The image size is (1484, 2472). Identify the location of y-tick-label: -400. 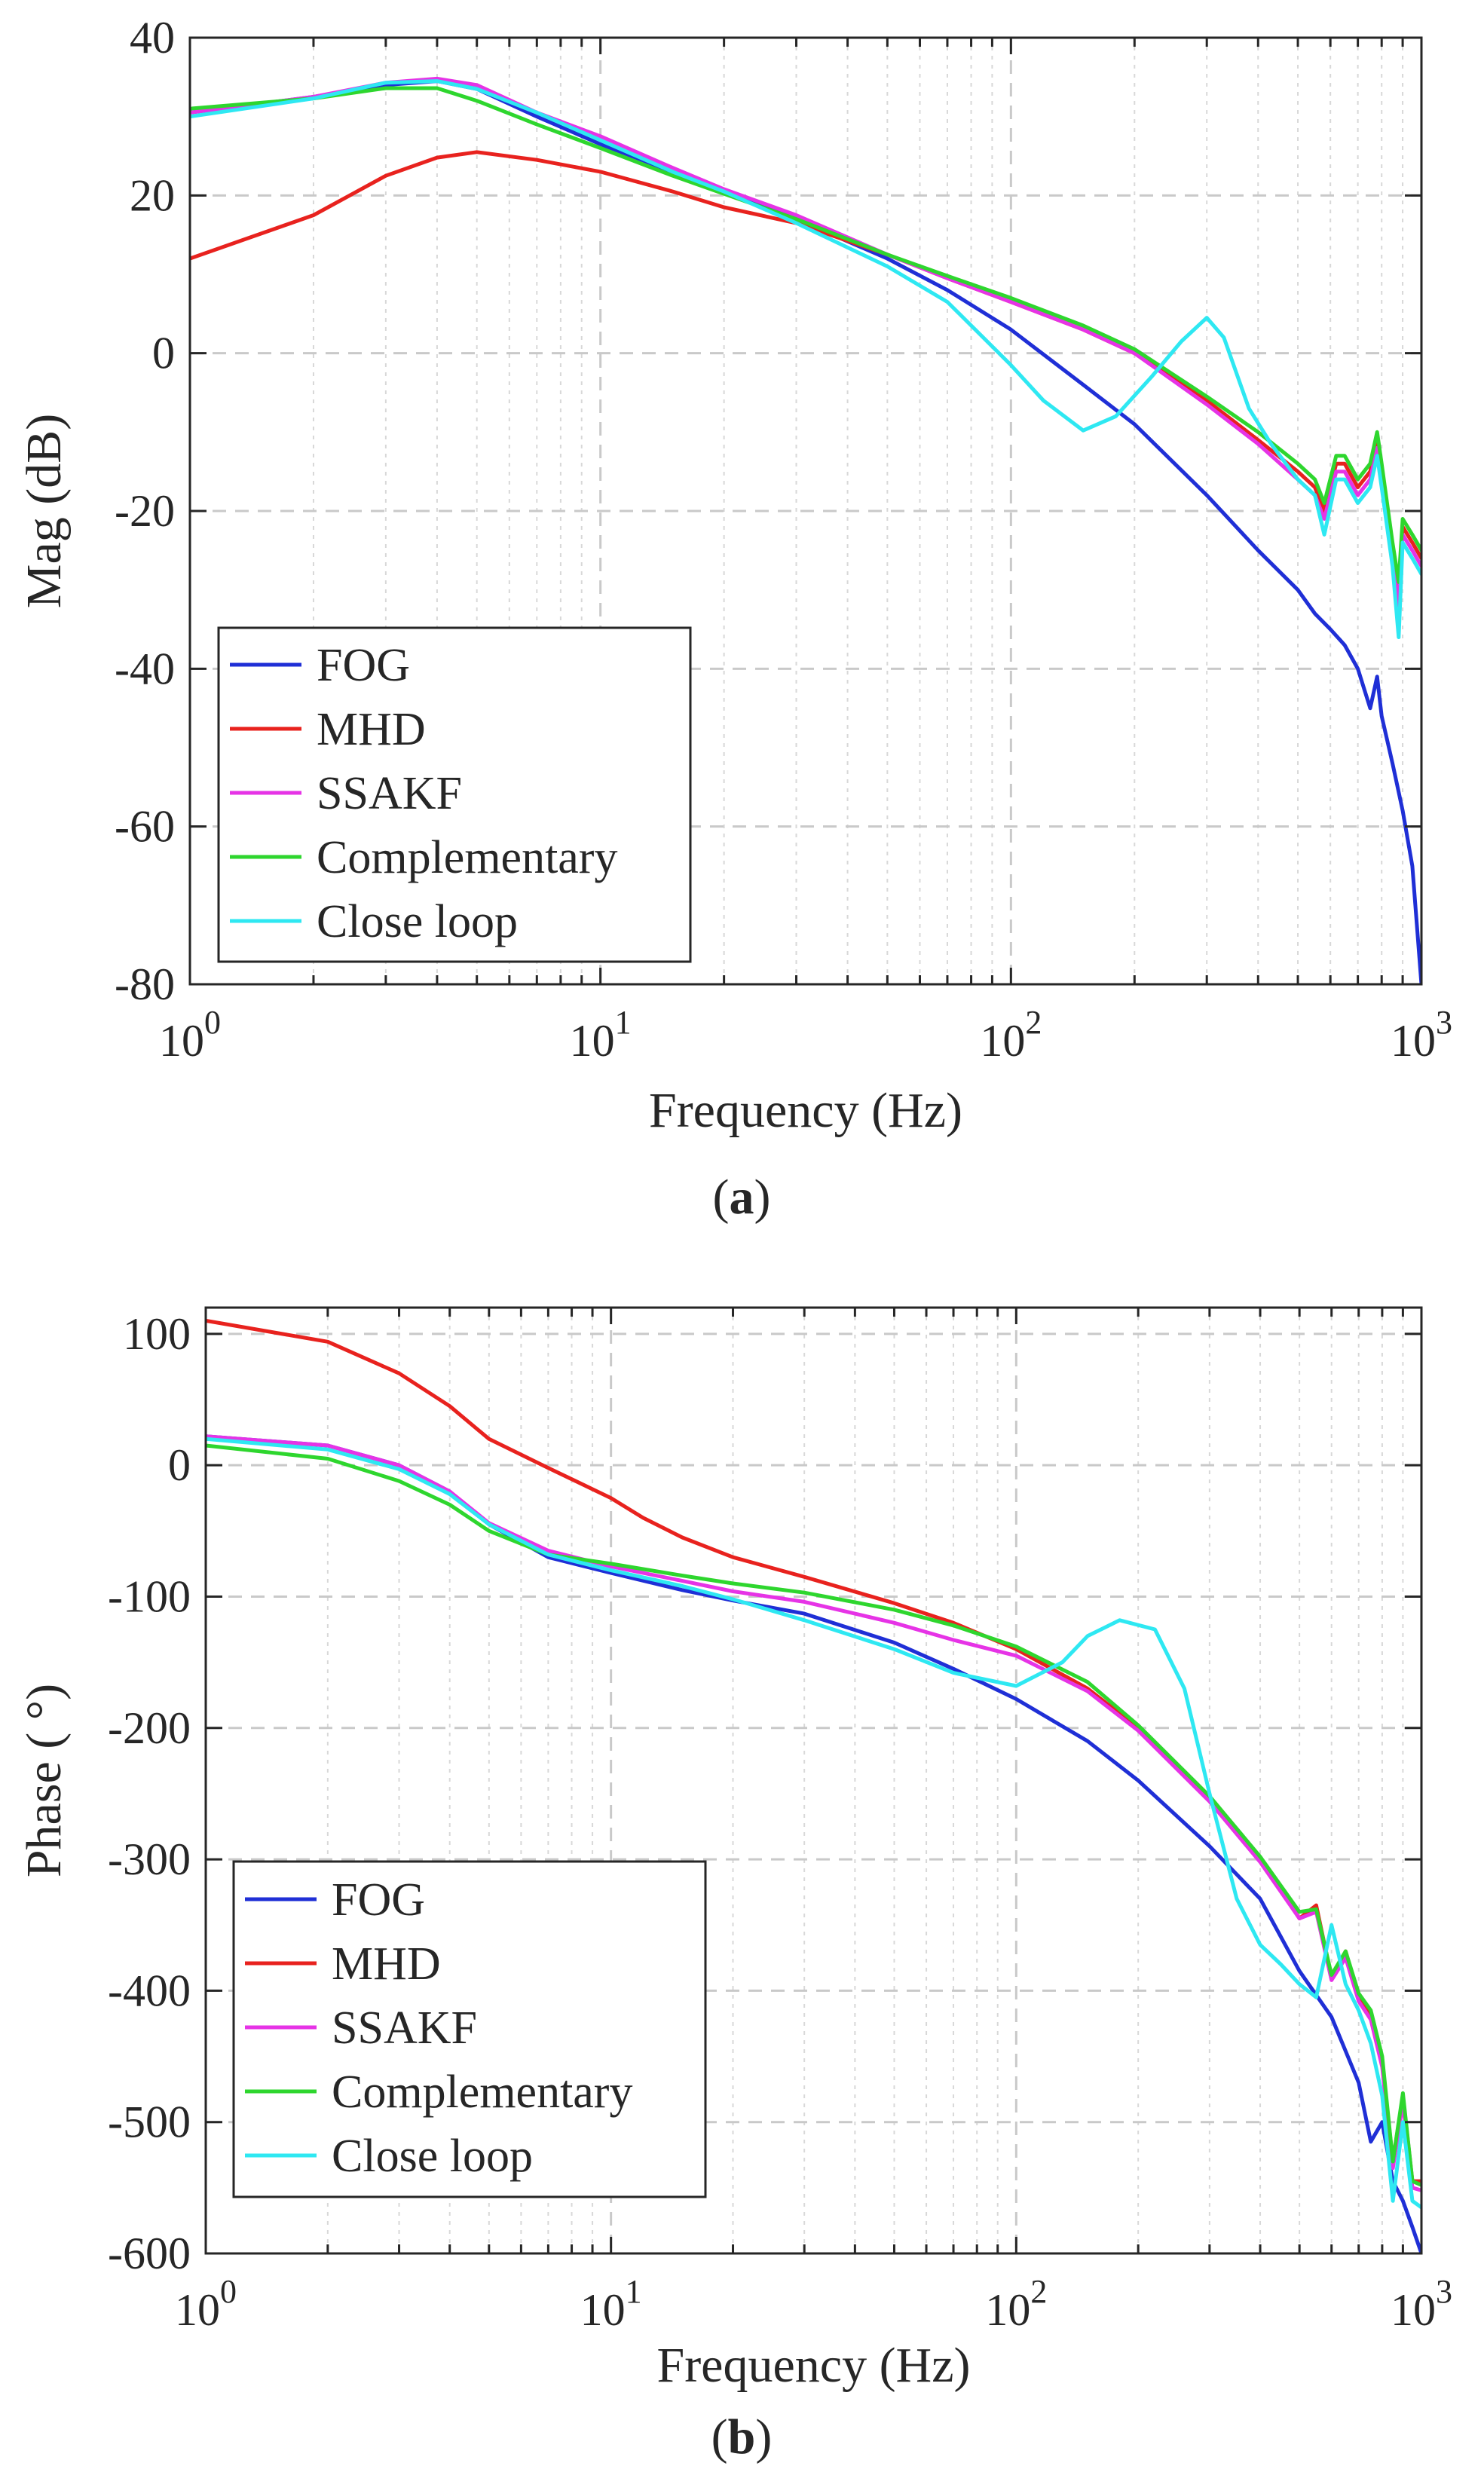
(150, 1990).